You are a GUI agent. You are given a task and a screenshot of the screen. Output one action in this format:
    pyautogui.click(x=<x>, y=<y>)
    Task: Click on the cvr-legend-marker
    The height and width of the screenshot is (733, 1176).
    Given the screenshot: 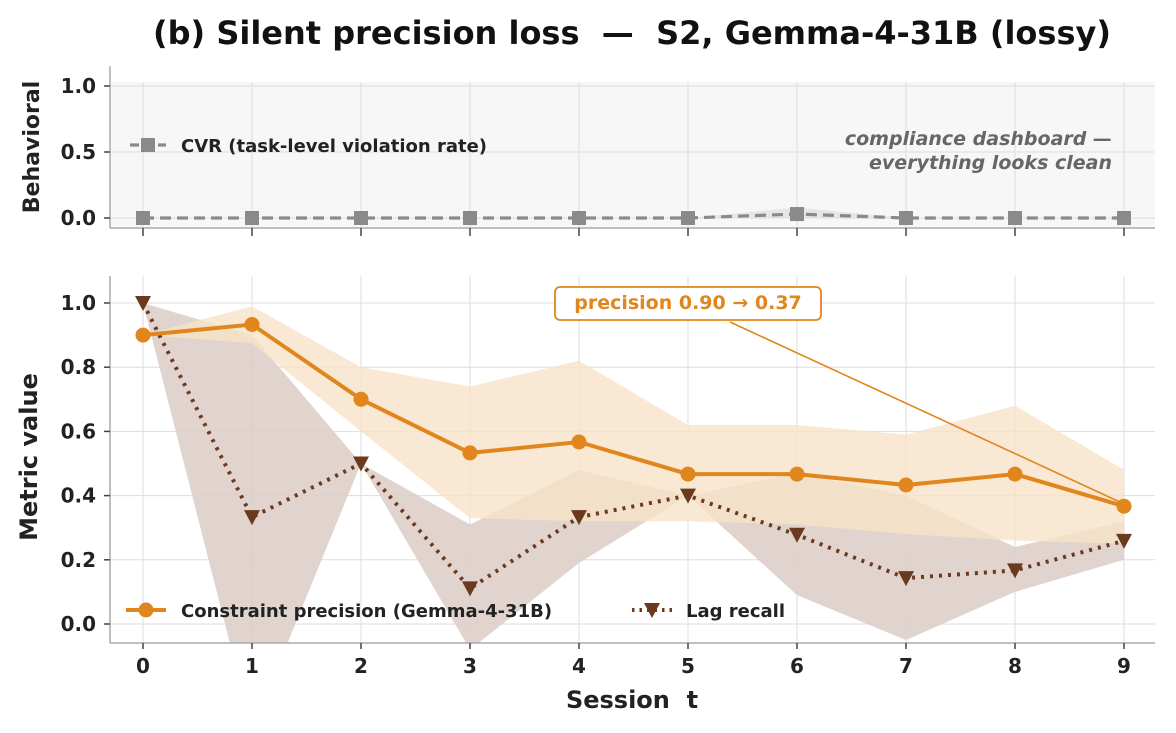 What is the action you would take?
    pyautogui.click(x=148, y=145)
    